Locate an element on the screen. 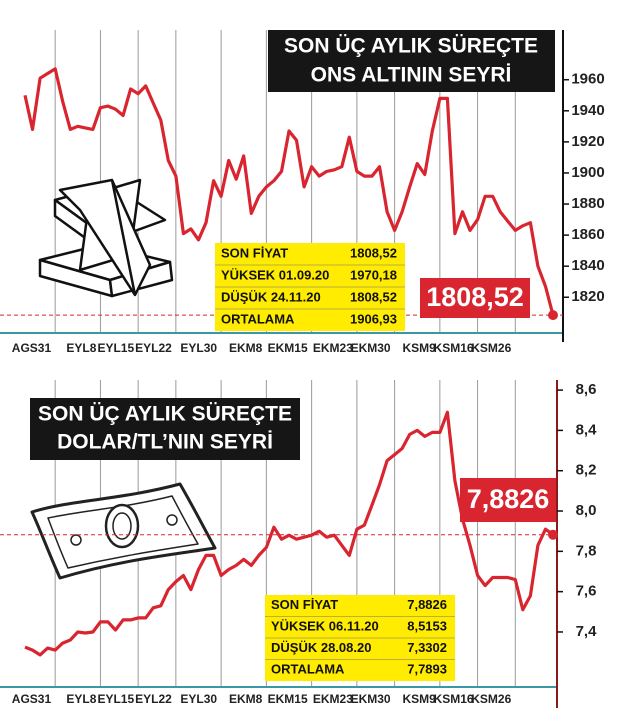 This screenshot has width=619, height=726. stats-value: 8,5153 is located at coordinates (427, 626).